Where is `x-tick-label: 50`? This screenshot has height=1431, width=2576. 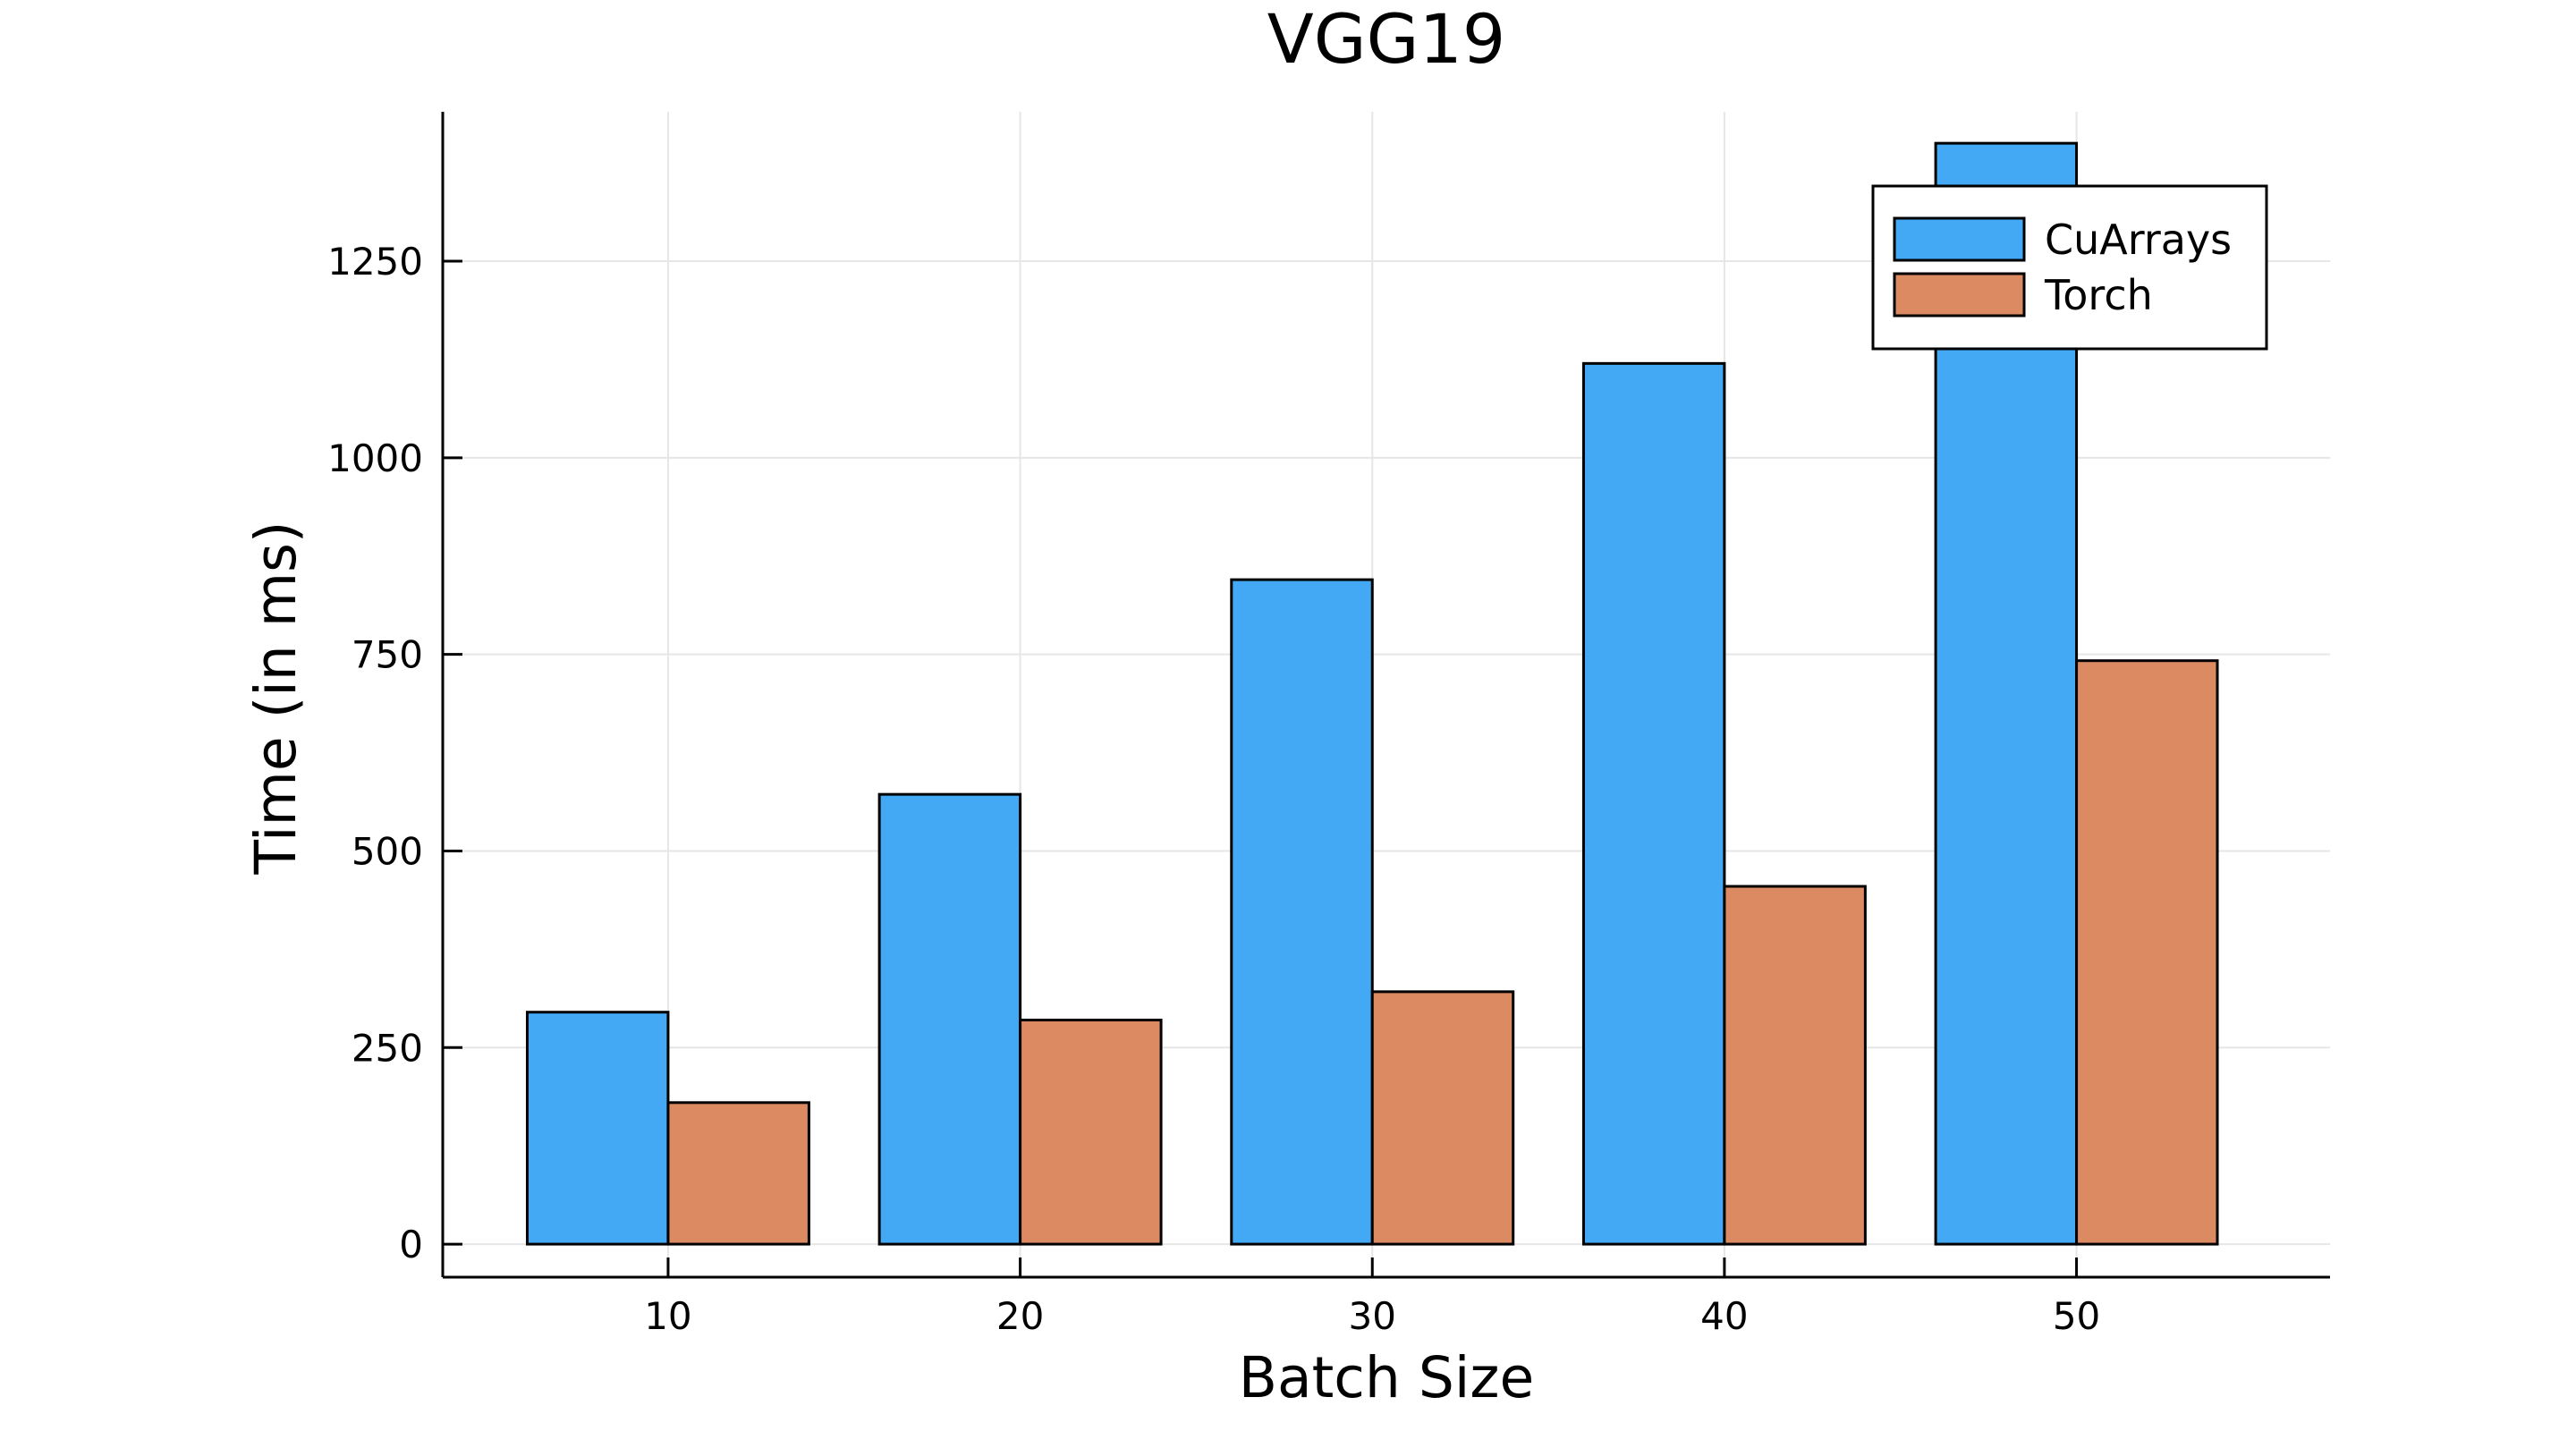
x-tick-label: 50 is located at coordinates (2076, 1316).